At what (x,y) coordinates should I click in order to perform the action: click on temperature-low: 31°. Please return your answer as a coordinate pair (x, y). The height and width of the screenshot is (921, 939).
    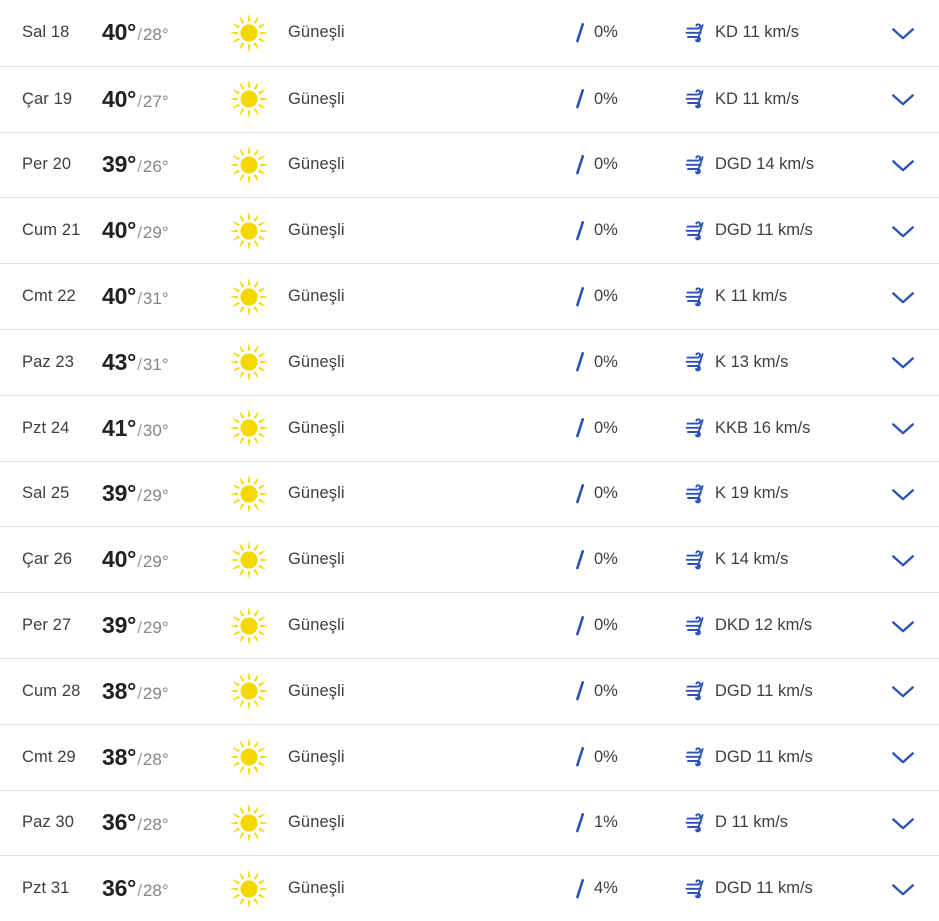
    Looking at the image, I should click on (155, 299).